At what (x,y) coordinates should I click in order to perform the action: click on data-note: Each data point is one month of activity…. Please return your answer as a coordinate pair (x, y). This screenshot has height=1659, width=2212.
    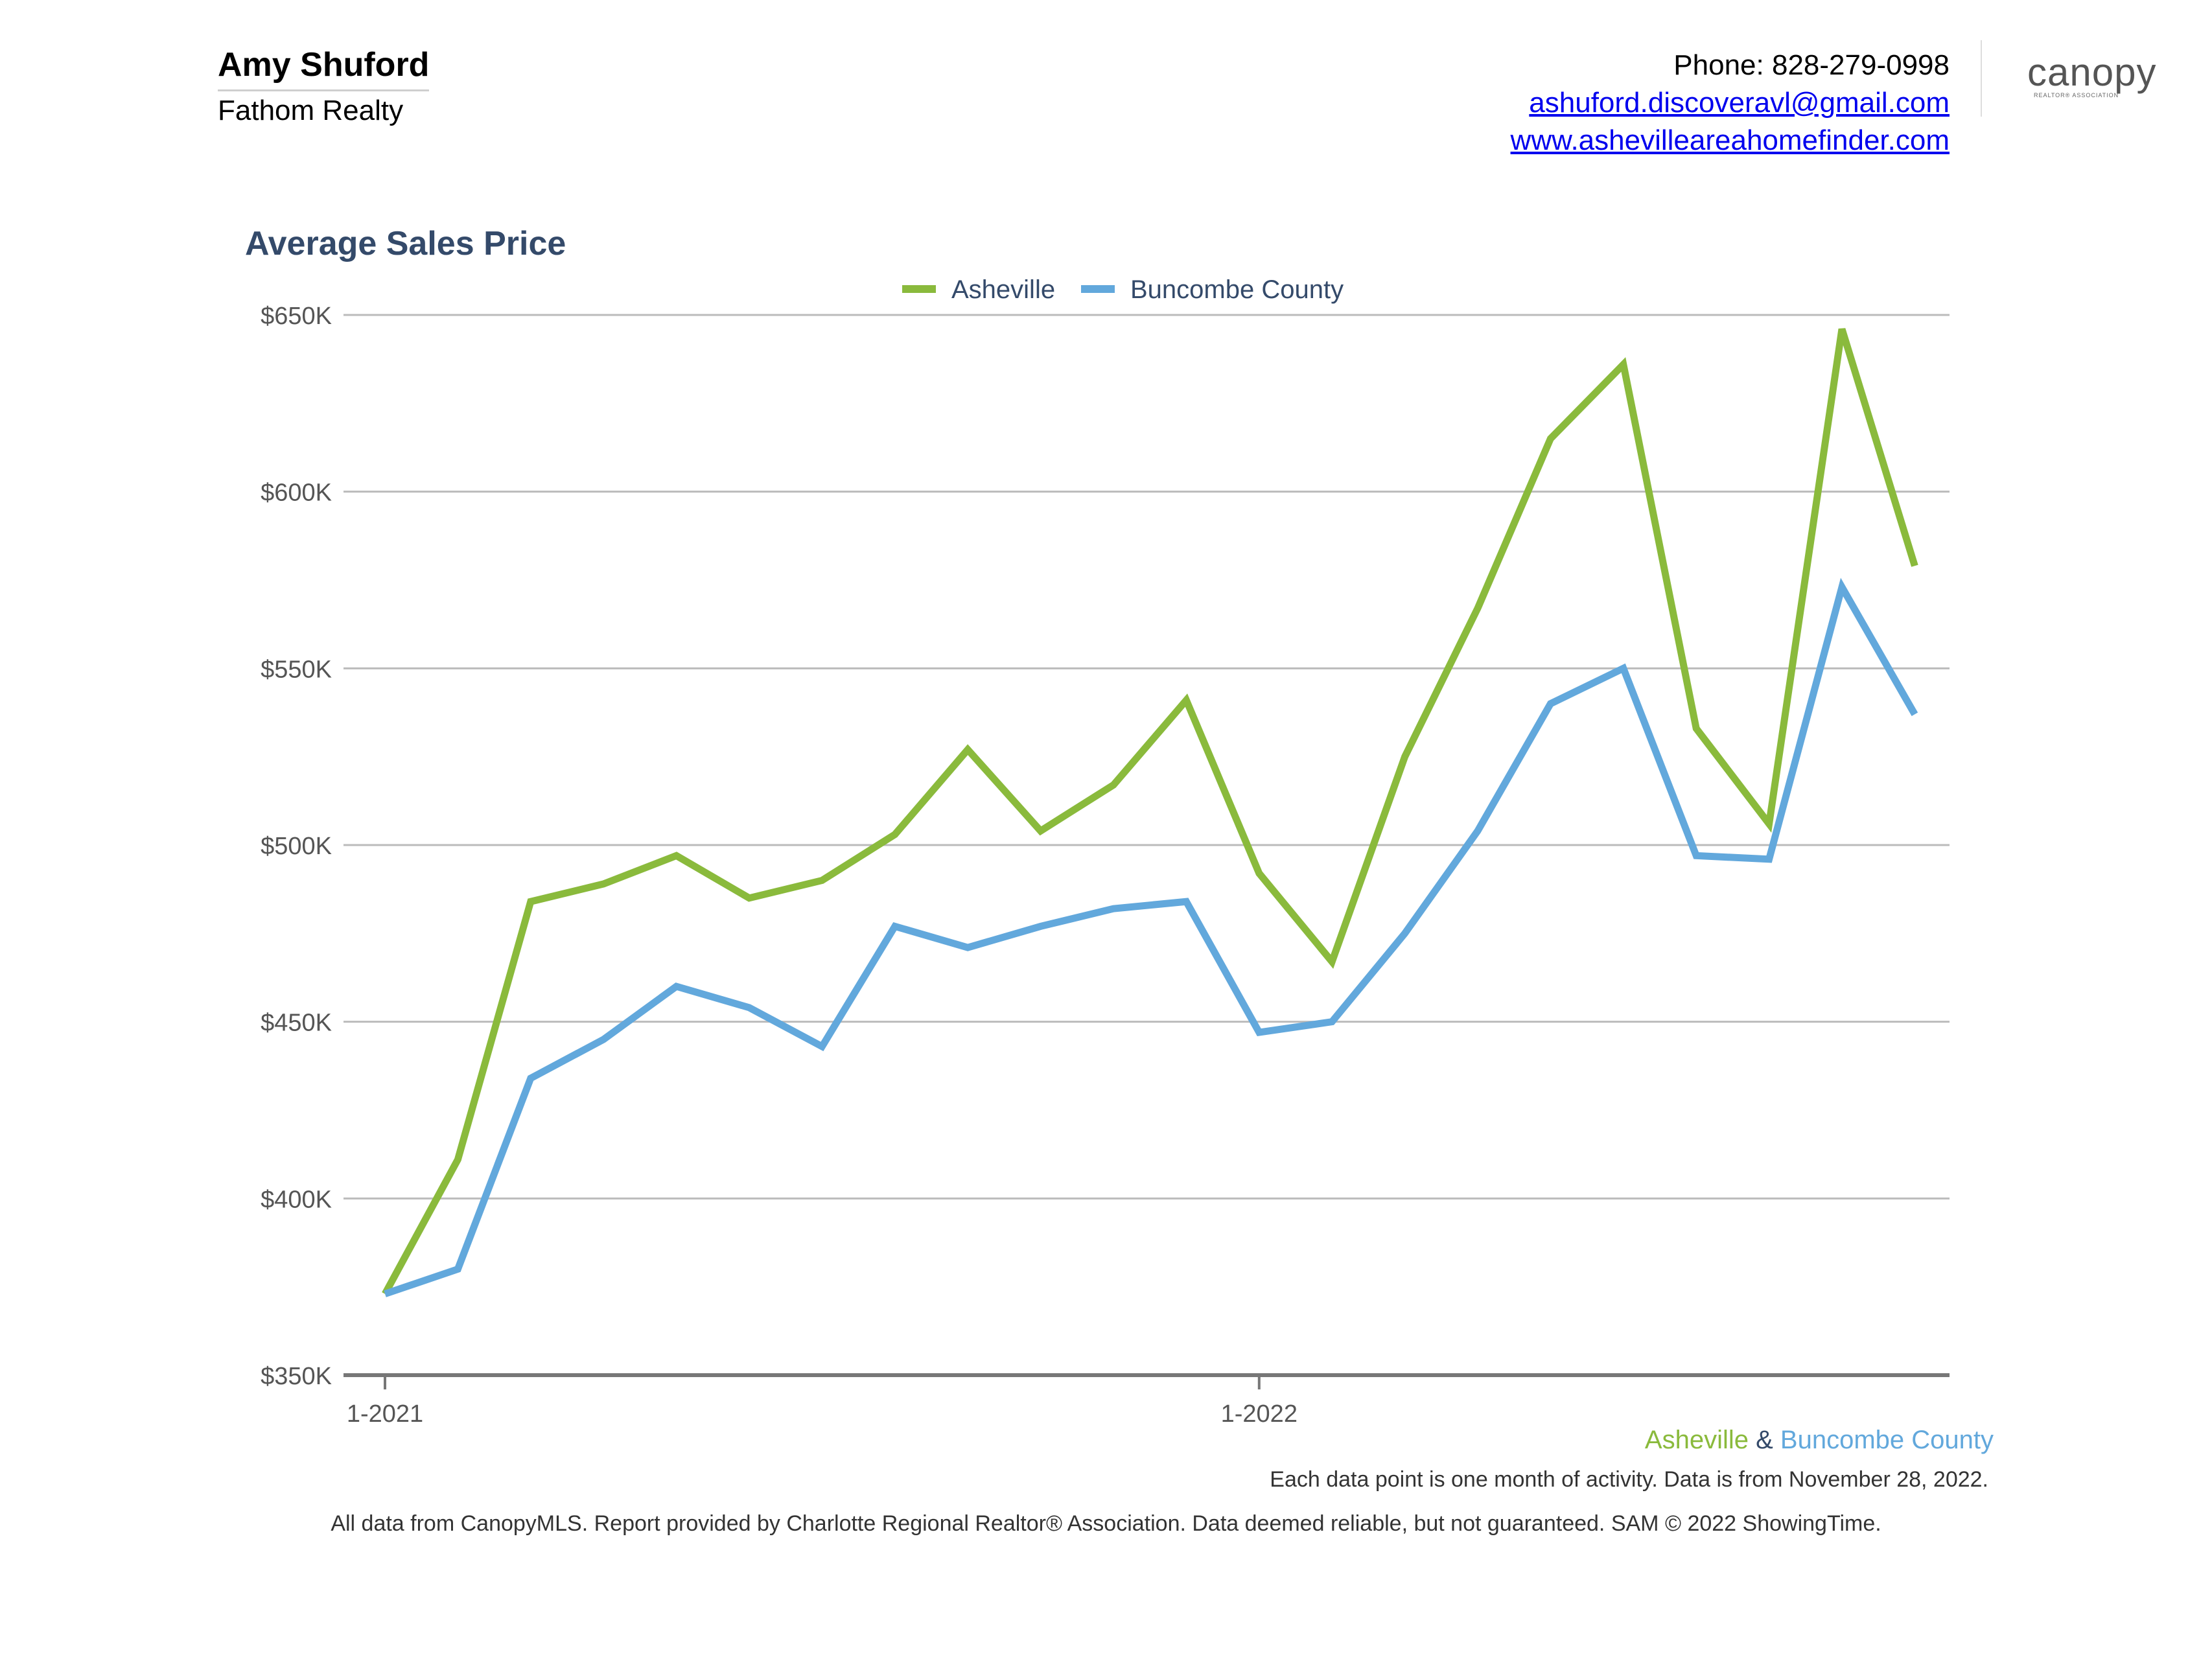
    Looking at the image, I should click on (1629, 1480).